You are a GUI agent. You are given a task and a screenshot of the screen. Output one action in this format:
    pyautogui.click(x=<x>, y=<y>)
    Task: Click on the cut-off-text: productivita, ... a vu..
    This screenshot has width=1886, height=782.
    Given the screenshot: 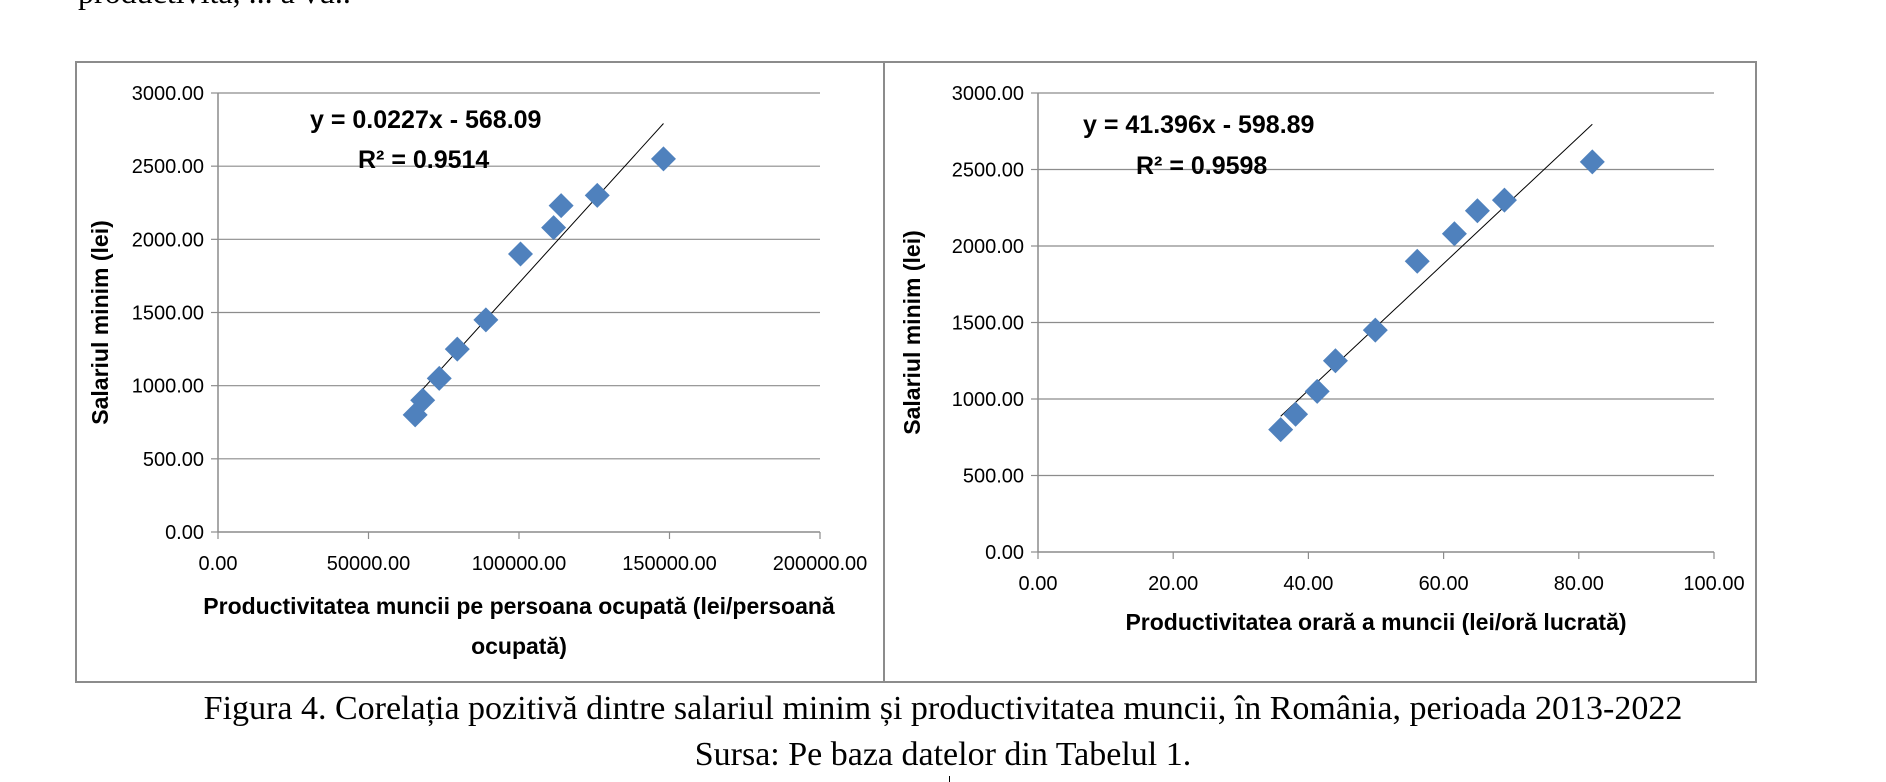 What is the action you would take?
    pyautogui.click(x=214, y=5)
    